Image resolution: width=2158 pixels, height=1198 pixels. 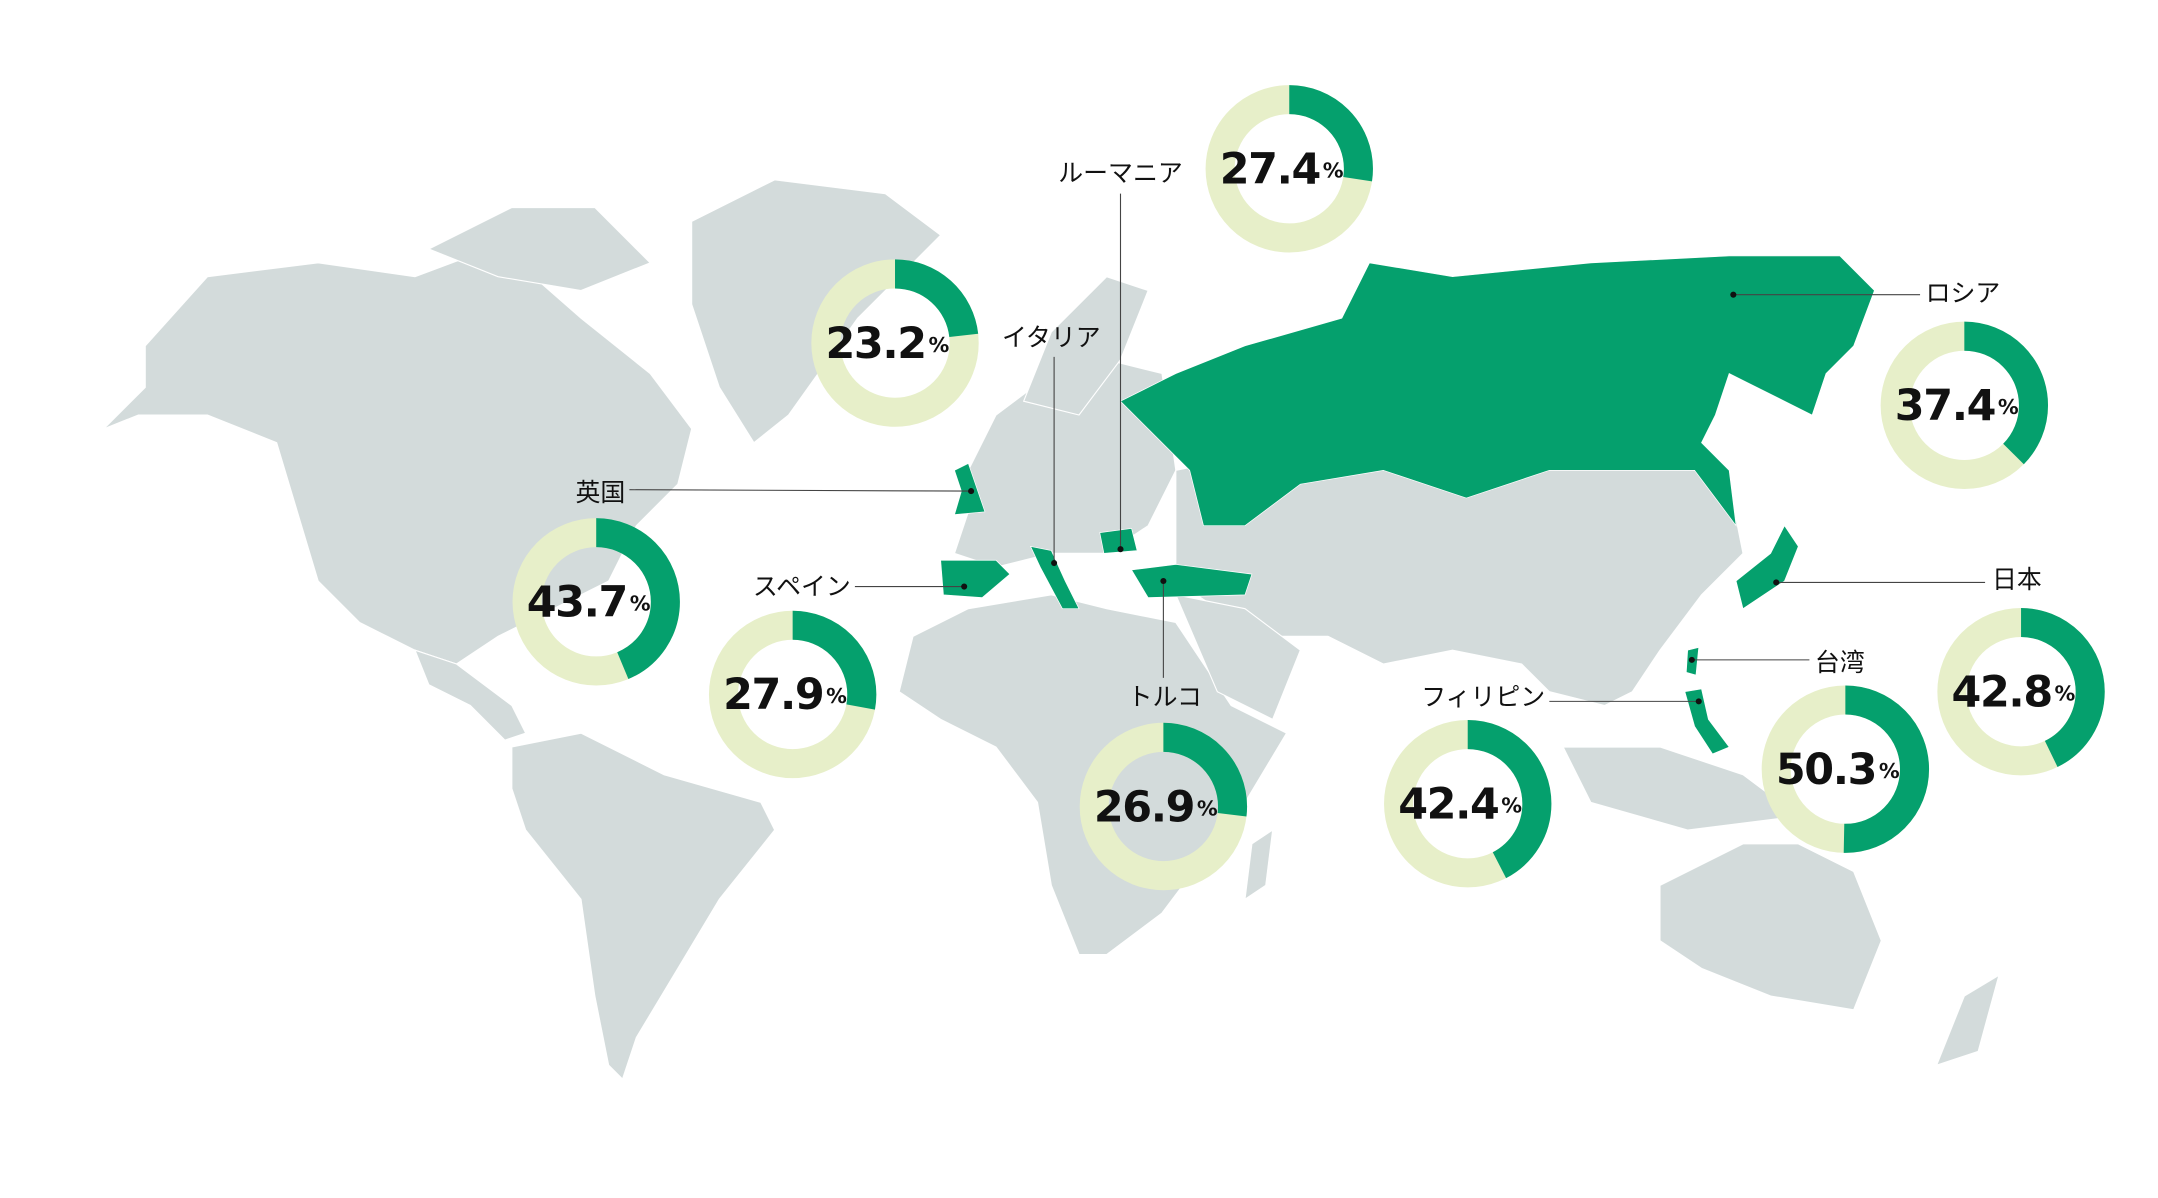 I want to click on country-label: 台湾, so click(x=1840, y=662).